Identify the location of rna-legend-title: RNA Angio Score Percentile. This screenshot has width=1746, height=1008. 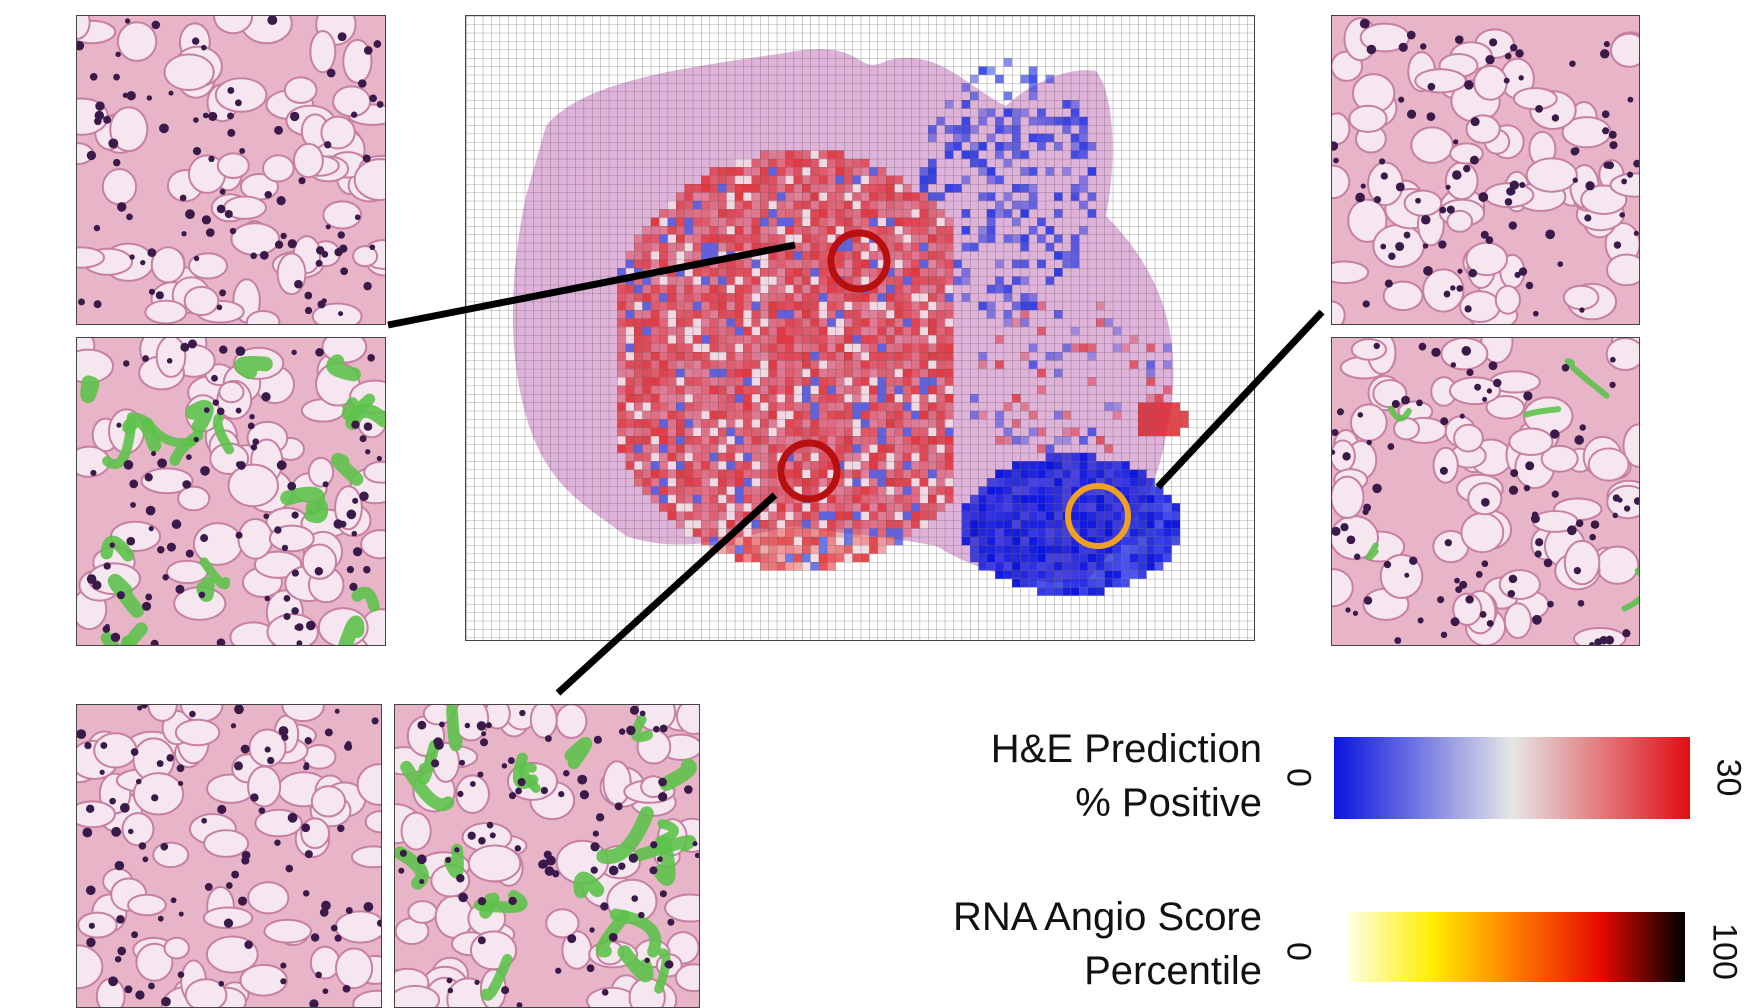
(1061, 944).